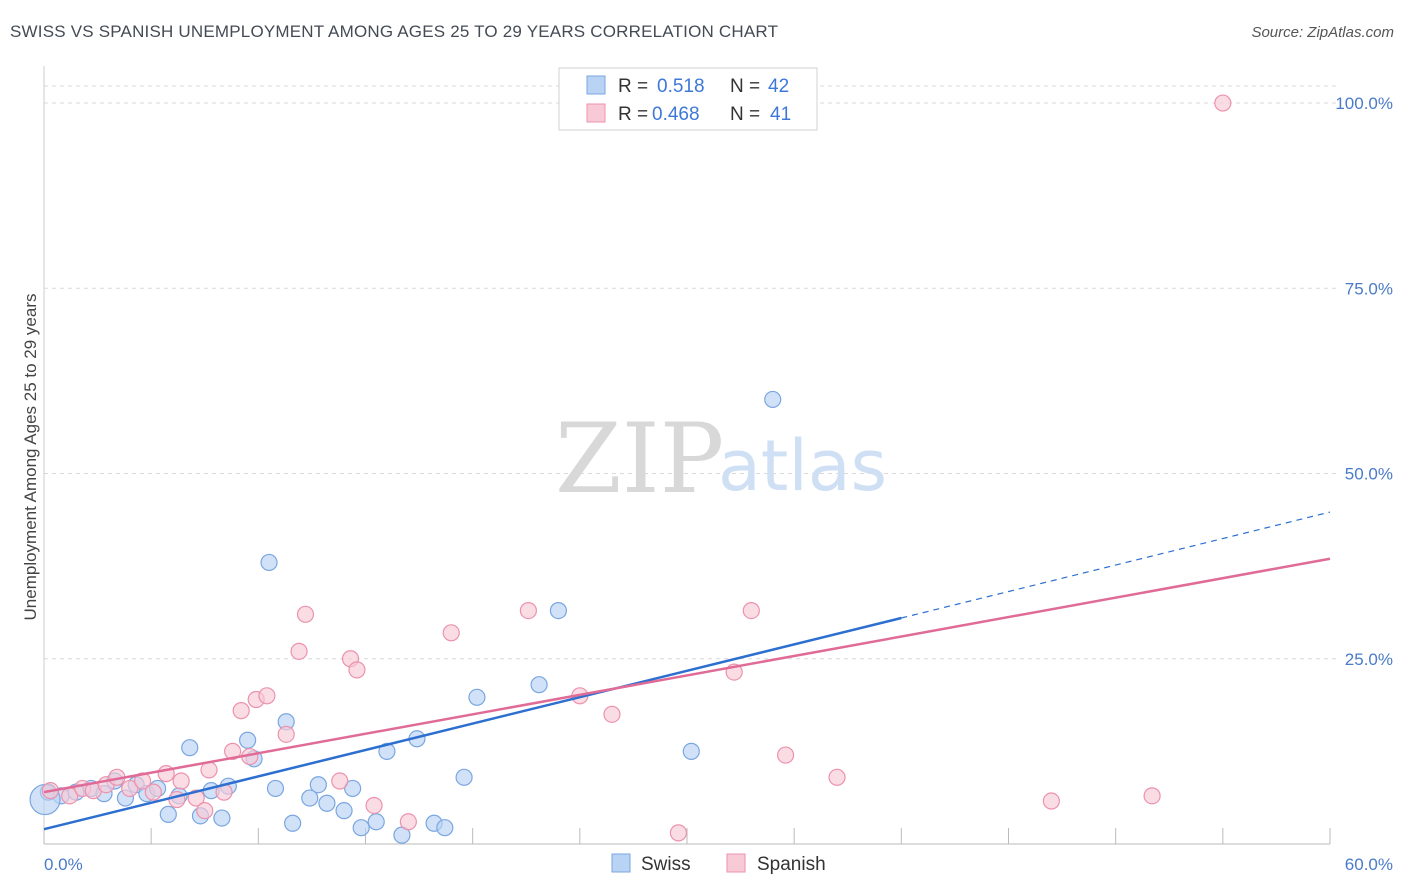 Image resolution: width=1406 pixels, height=892 pixels. I want to click on legend-bottom-swatch-swiss, so click(621, 863).